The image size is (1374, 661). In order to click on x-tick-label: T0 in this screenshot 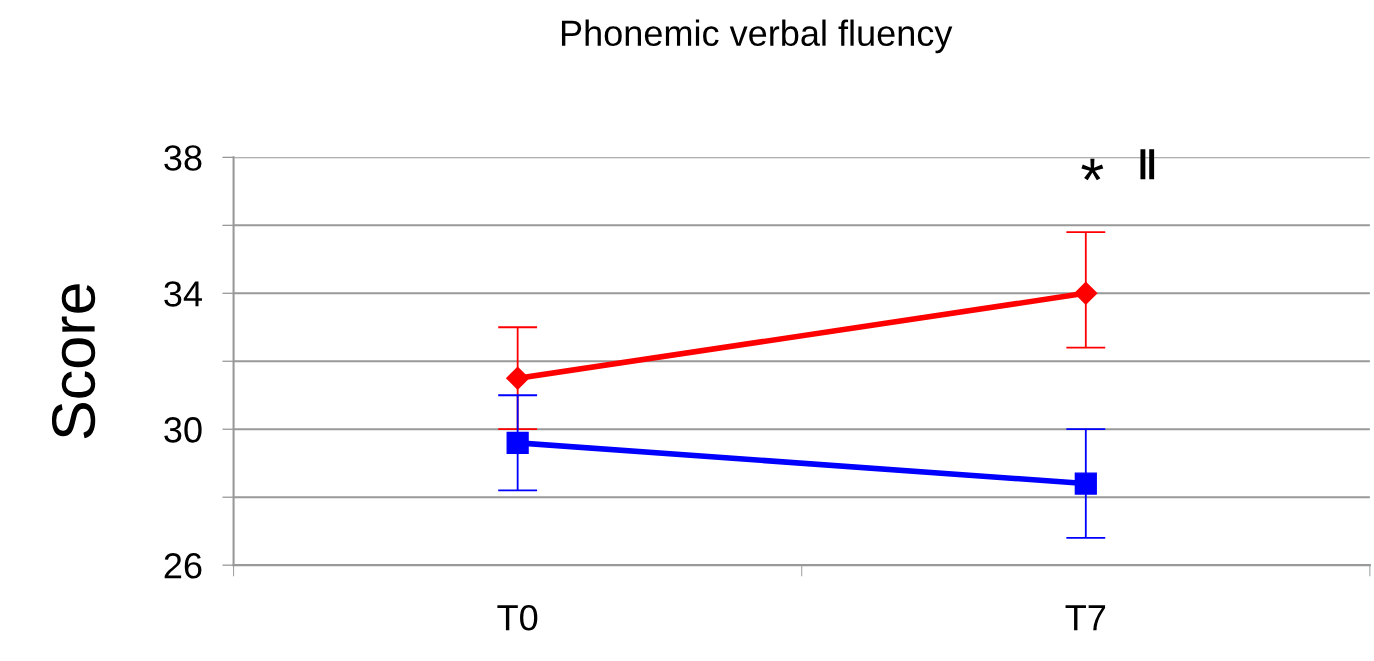, I will do `click(517, 618)`.